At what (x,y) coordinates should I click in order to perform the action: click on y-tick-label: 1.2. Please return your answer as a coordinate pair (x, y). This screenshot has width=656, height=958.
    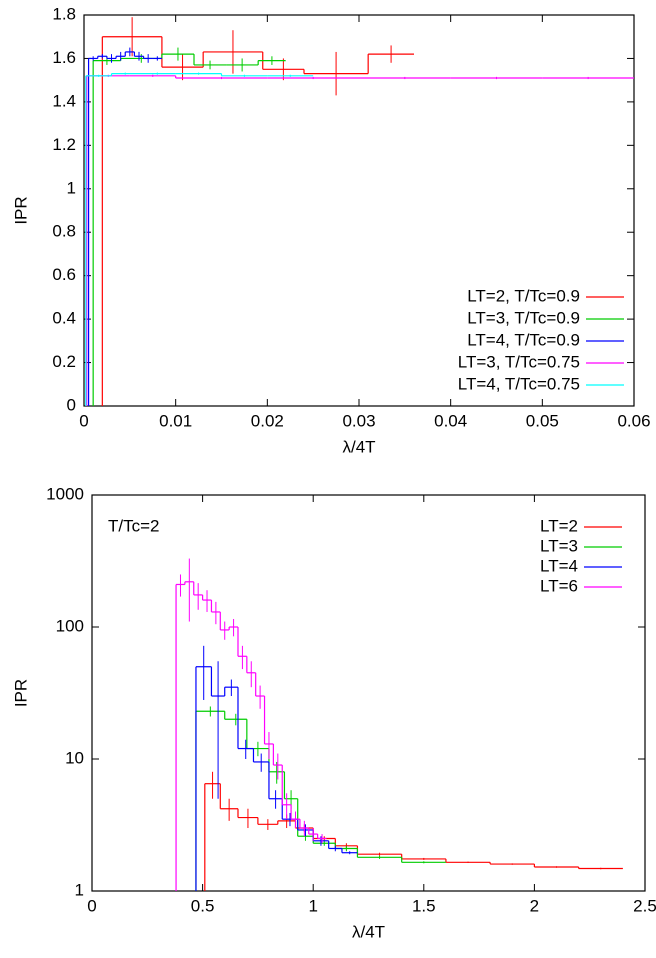
    Looking at the image, I should click on (64, 144).